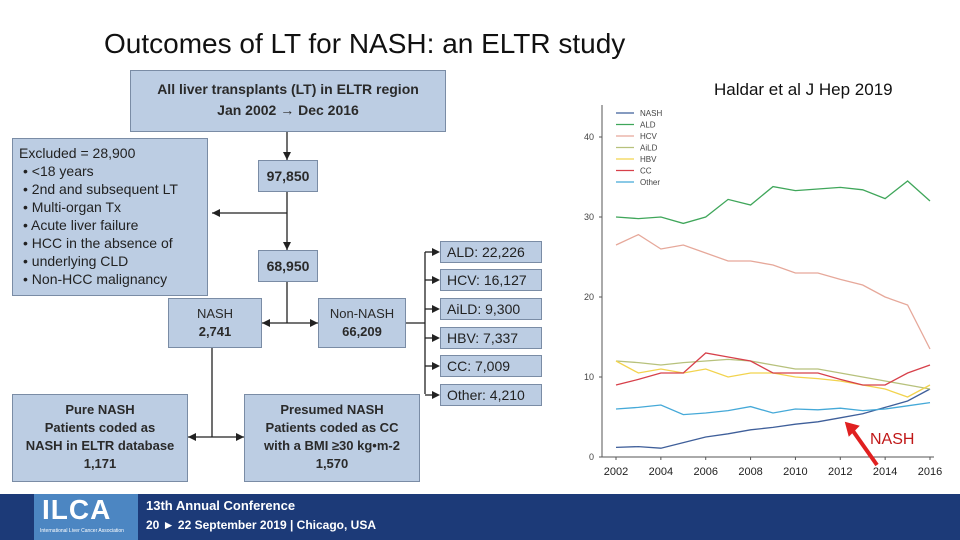 This screenshot has height=540, width=960. I want to click on logo-text: ILCA, so click(77, 509).